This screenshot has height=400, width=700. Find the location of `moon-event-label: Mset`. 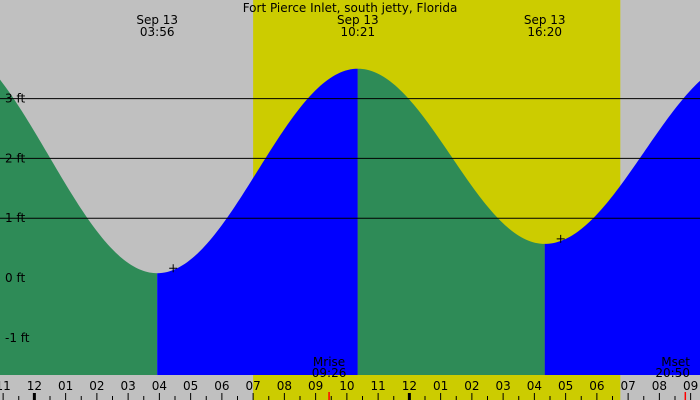

moon-event-label: Mset is located at coordinates (675, 362).